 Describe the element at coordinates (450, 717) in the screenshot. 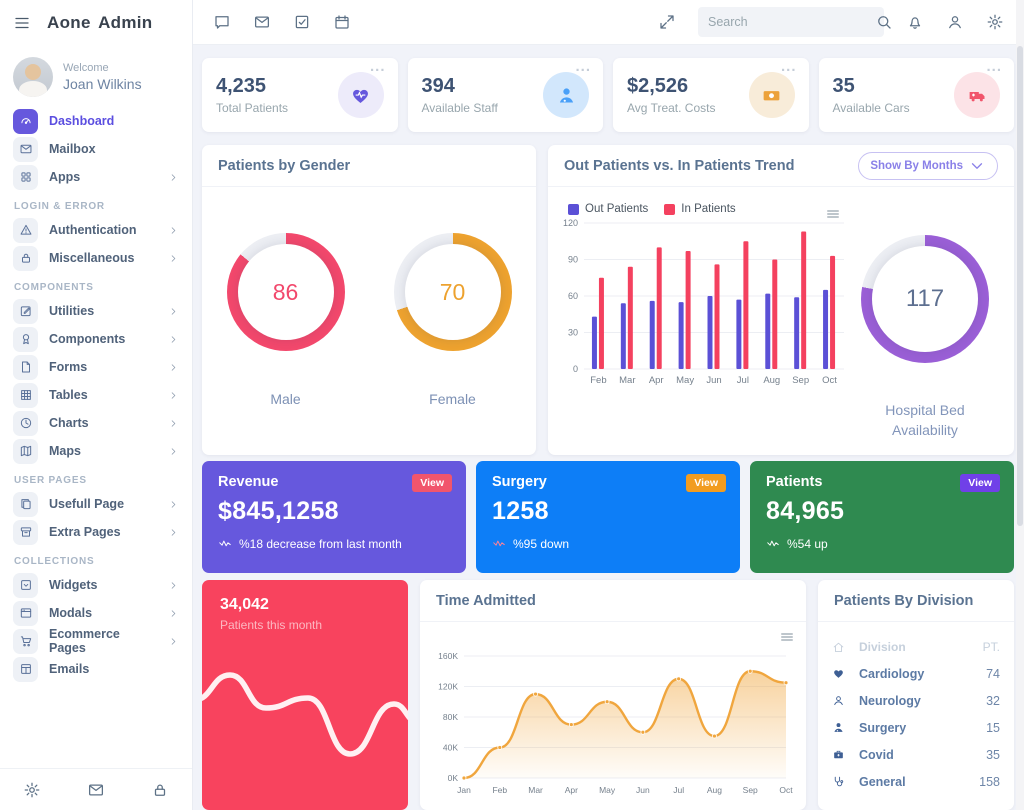

I see `svg-text: 80K` at that location.